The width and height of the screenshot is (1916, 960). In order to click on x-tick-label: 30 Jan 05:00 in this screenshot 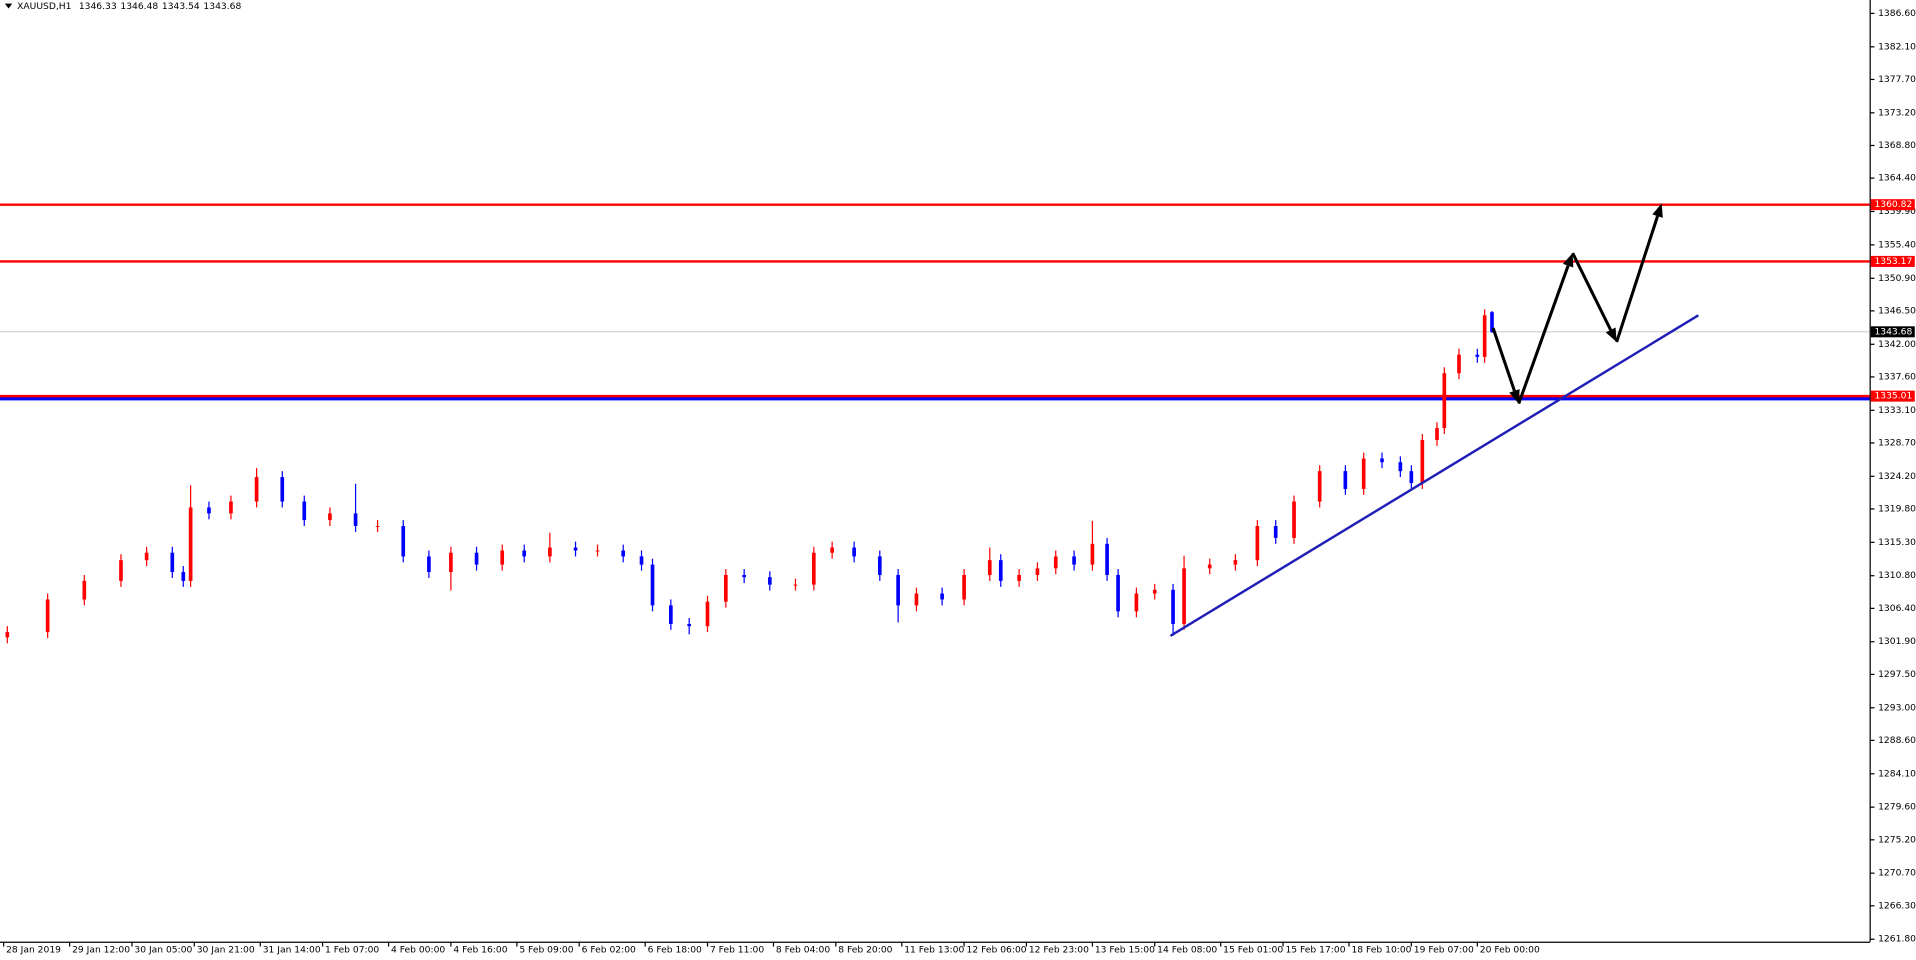, I will do `click(163, 950)`.